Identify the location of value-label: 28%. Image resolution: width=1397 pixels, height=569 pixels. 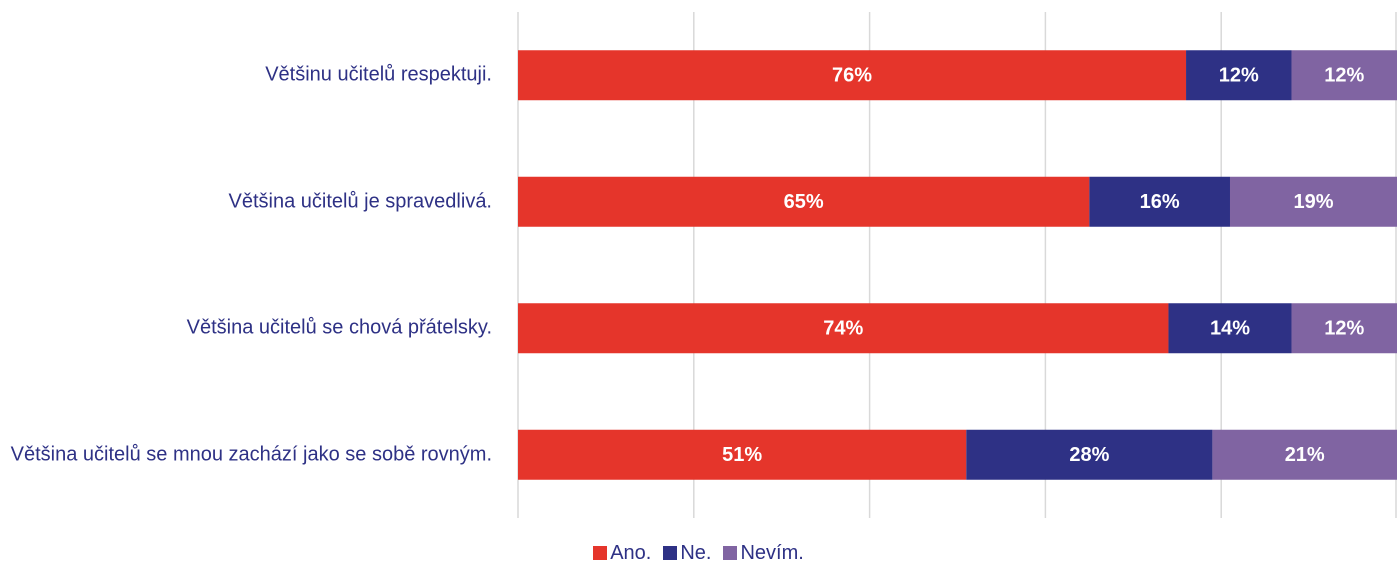
(1089, 455).